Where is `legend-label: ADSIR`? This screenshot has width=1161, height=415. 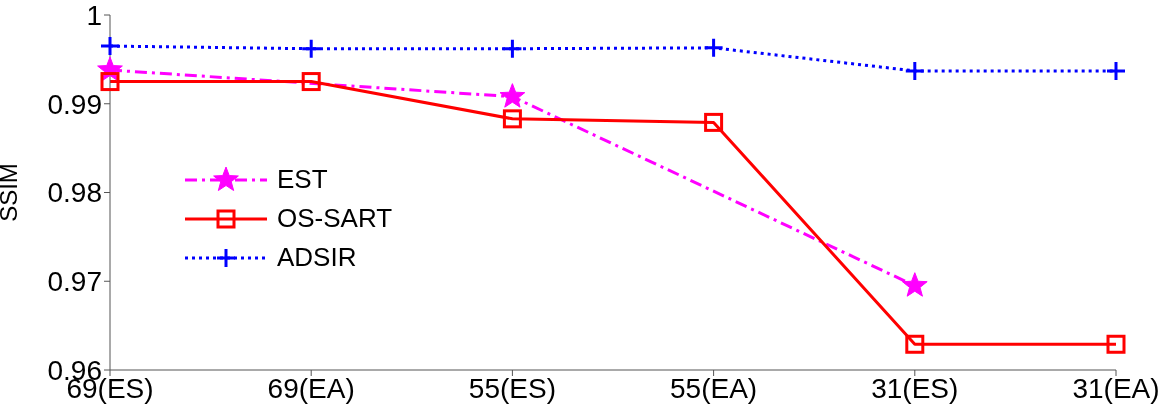
legend-label: ADSIR is located at coordinates (317, 257).